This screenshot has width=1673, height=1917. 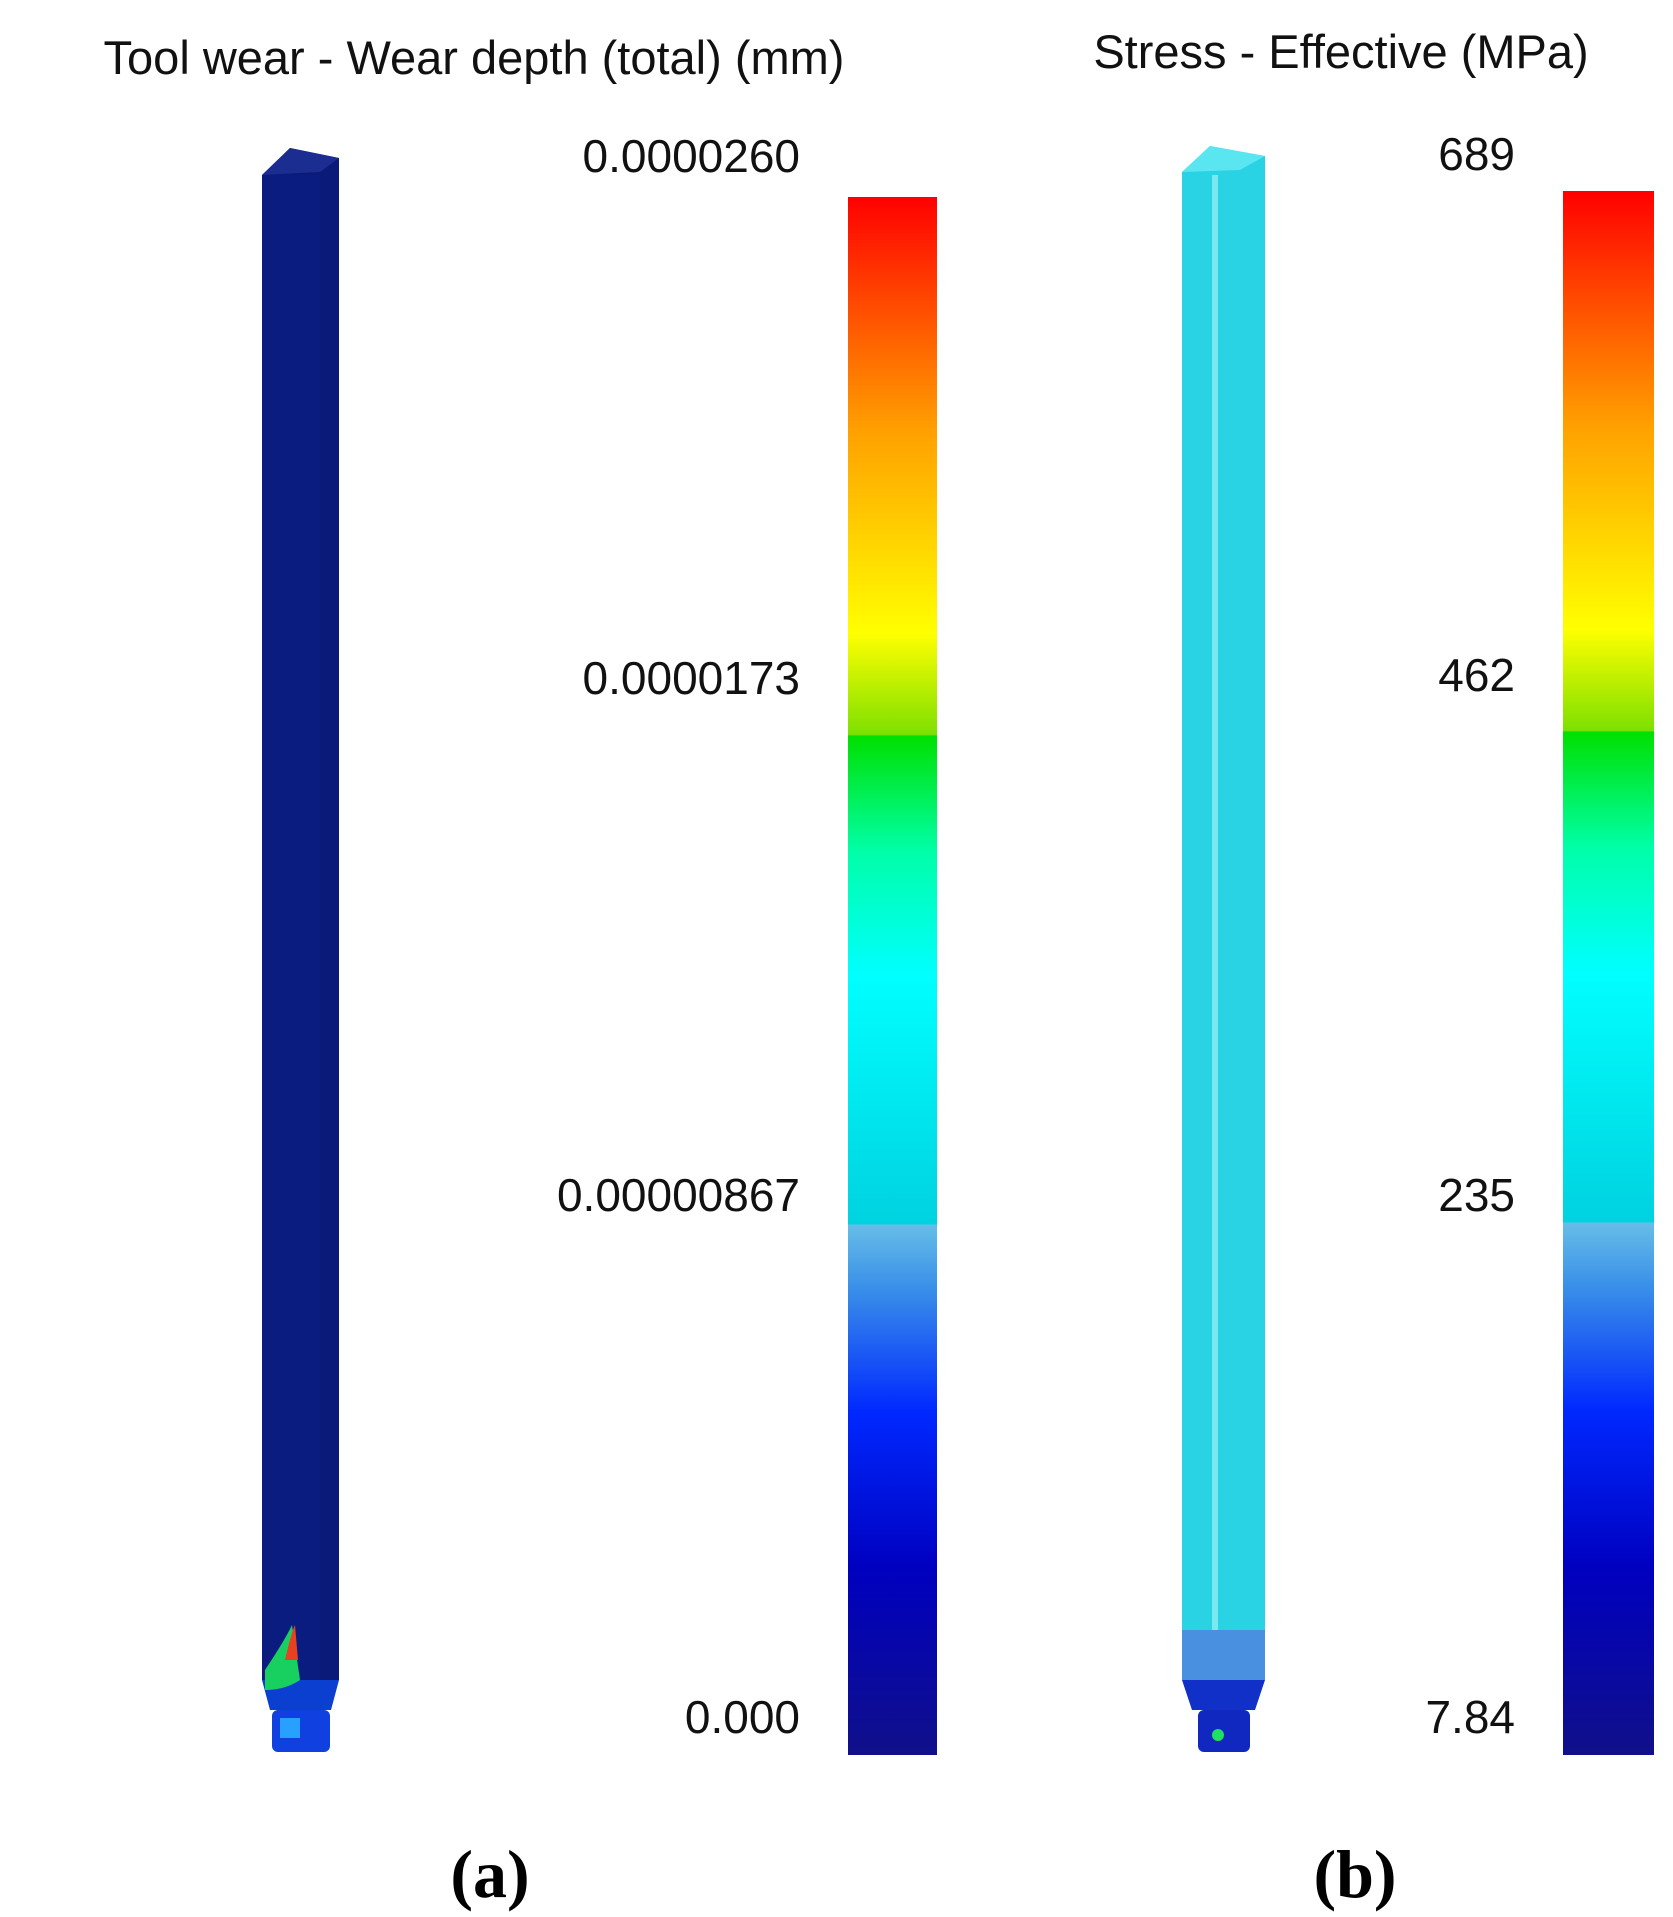 I want to click on scale-label: 0.0000173, so click(x=691, y=678).